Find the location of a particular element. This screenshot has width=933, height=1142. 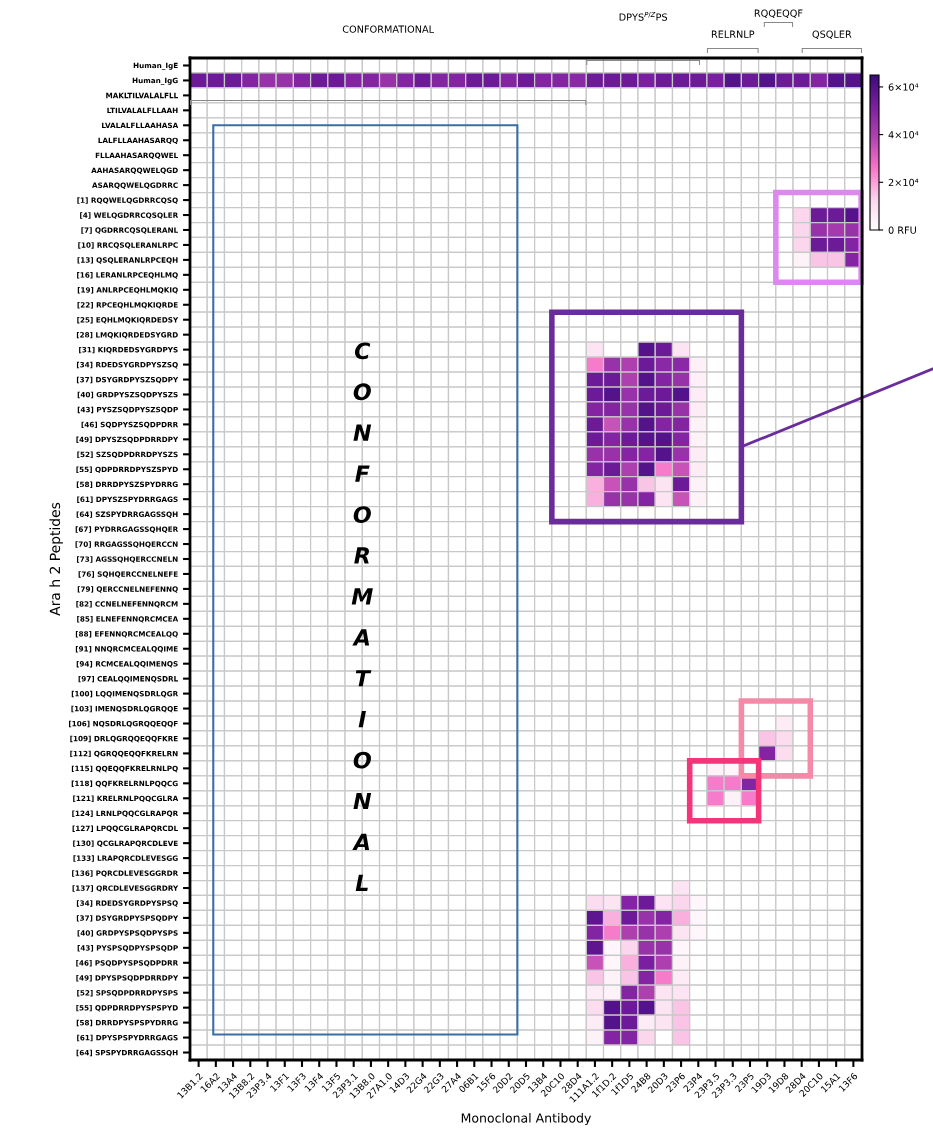

text: RELRNLP is located at coordinates (733, 34).